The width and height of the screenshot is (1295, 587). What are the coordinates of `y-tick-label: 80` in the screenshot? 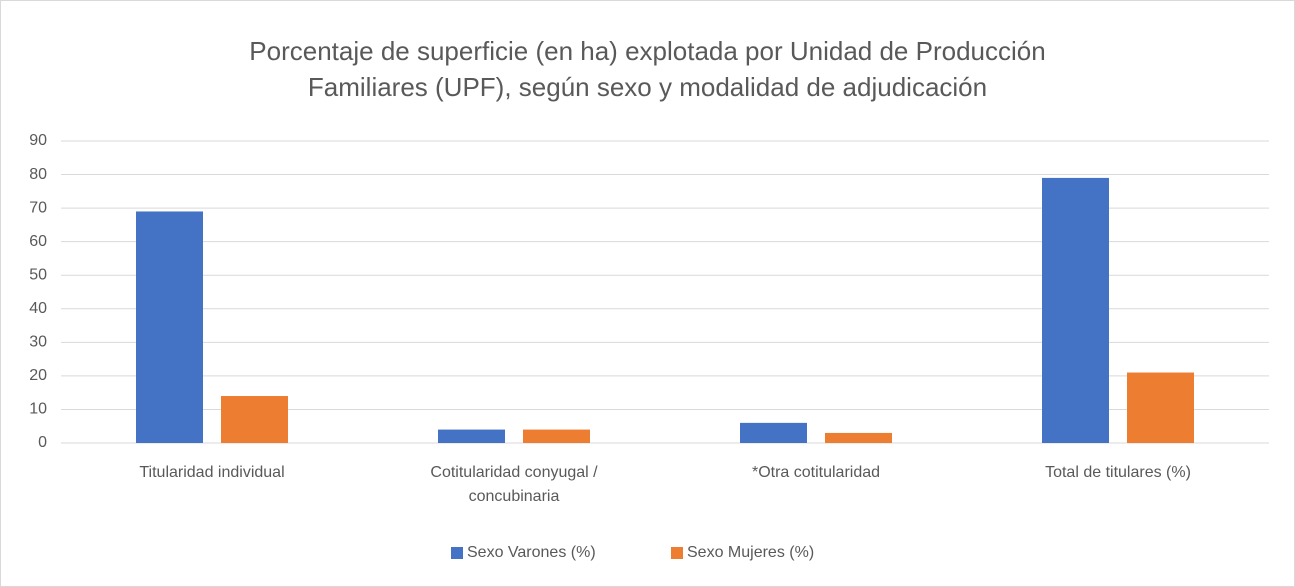 It's located at (38, 174).